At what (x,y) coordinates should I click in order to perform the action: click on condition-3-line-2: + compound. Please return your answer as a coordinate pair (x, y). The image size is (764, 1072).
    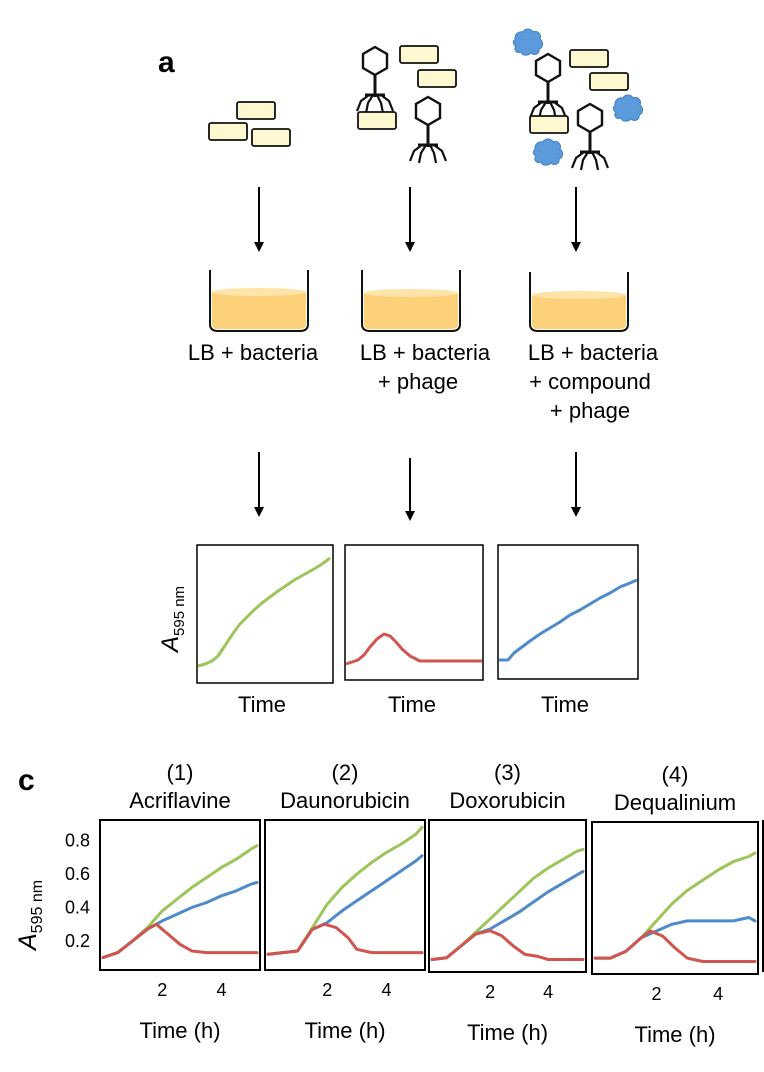
    Looking at the image, I should click on (590, 381).